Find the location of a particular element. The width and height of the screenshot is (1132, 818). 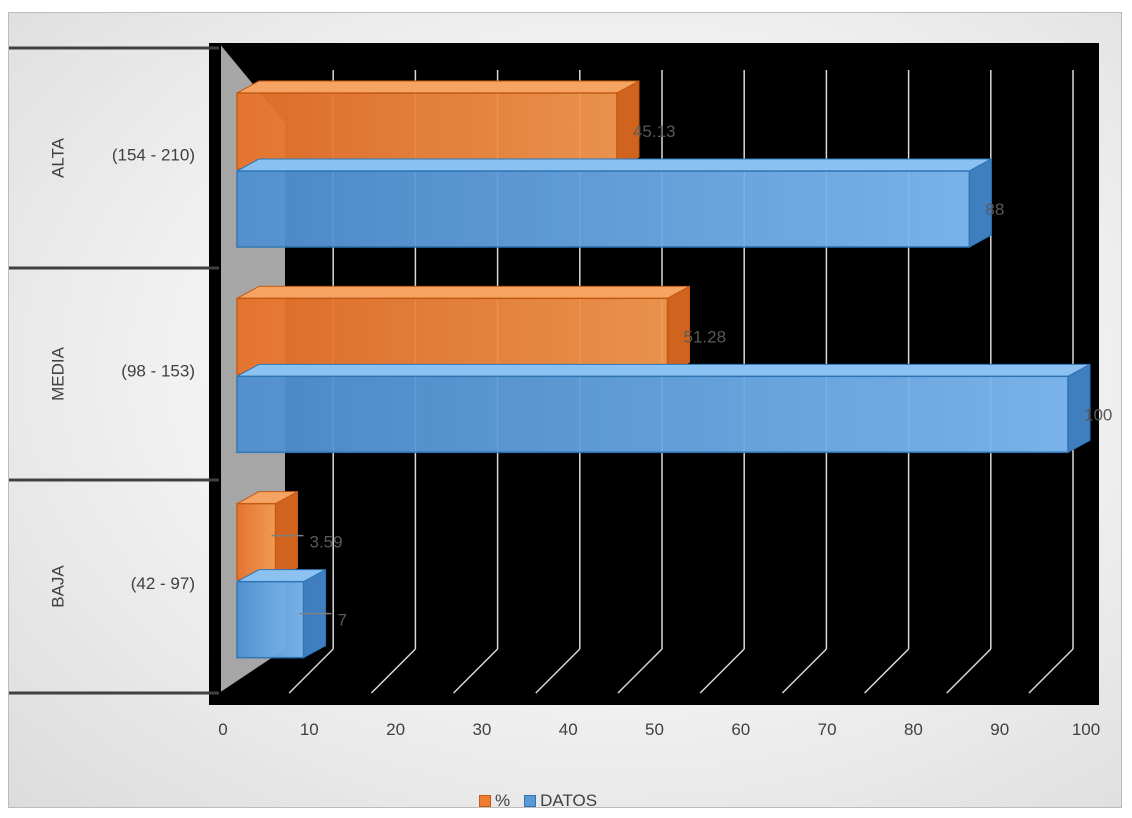

data-label-datos-media: 100 is located at coordinates (1098, 414).